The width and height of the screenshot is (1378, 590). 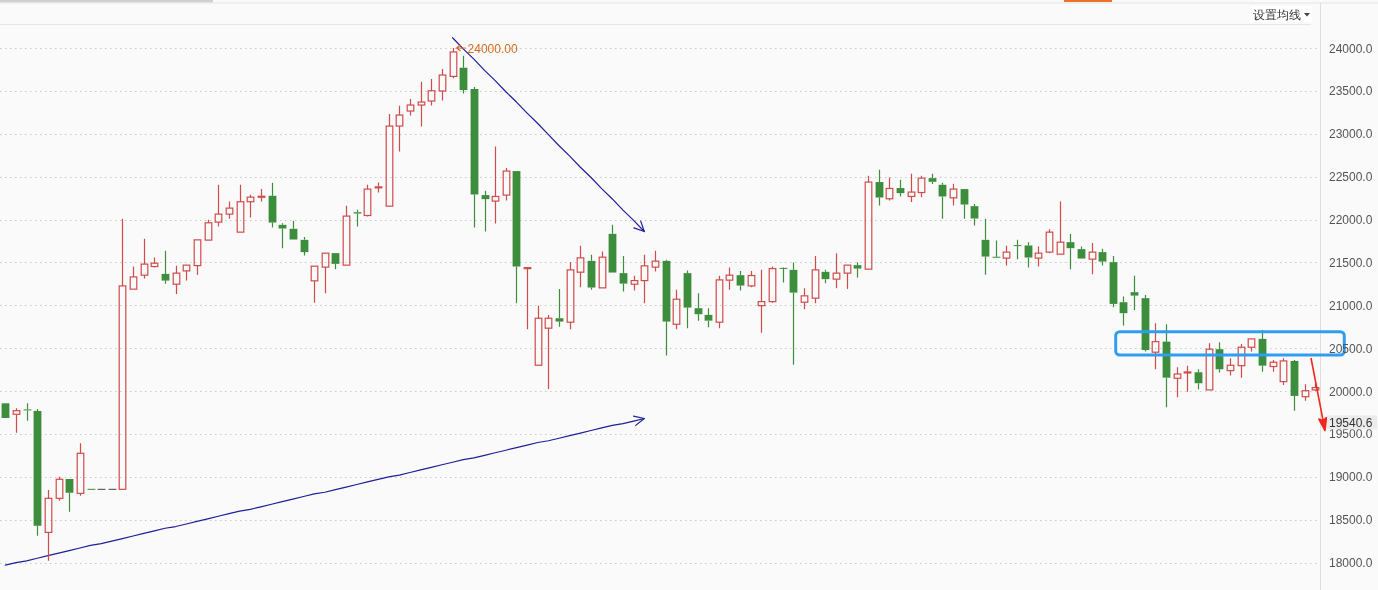 I want to click on y-tick-label: 21000.0, so click(x=1351, y=305).